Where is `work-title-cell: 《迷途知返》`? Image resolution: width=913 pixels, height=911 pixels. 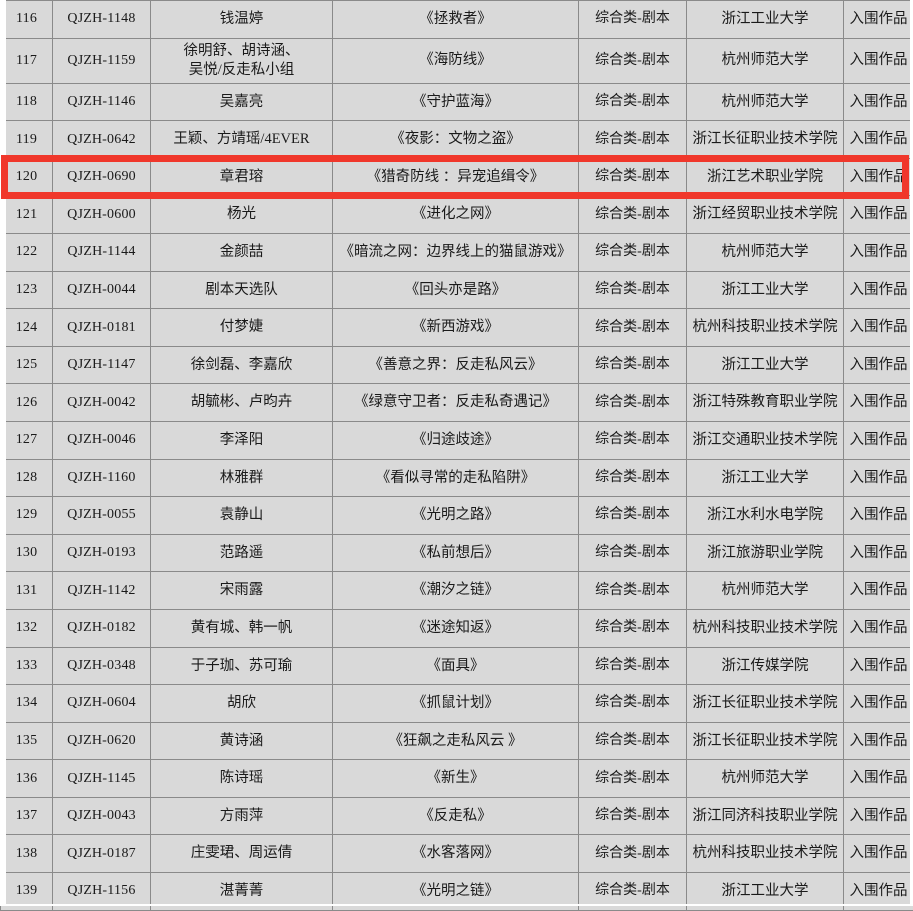
work-title-cell: 《迷途知返》 is located at coordinates (456, 628).